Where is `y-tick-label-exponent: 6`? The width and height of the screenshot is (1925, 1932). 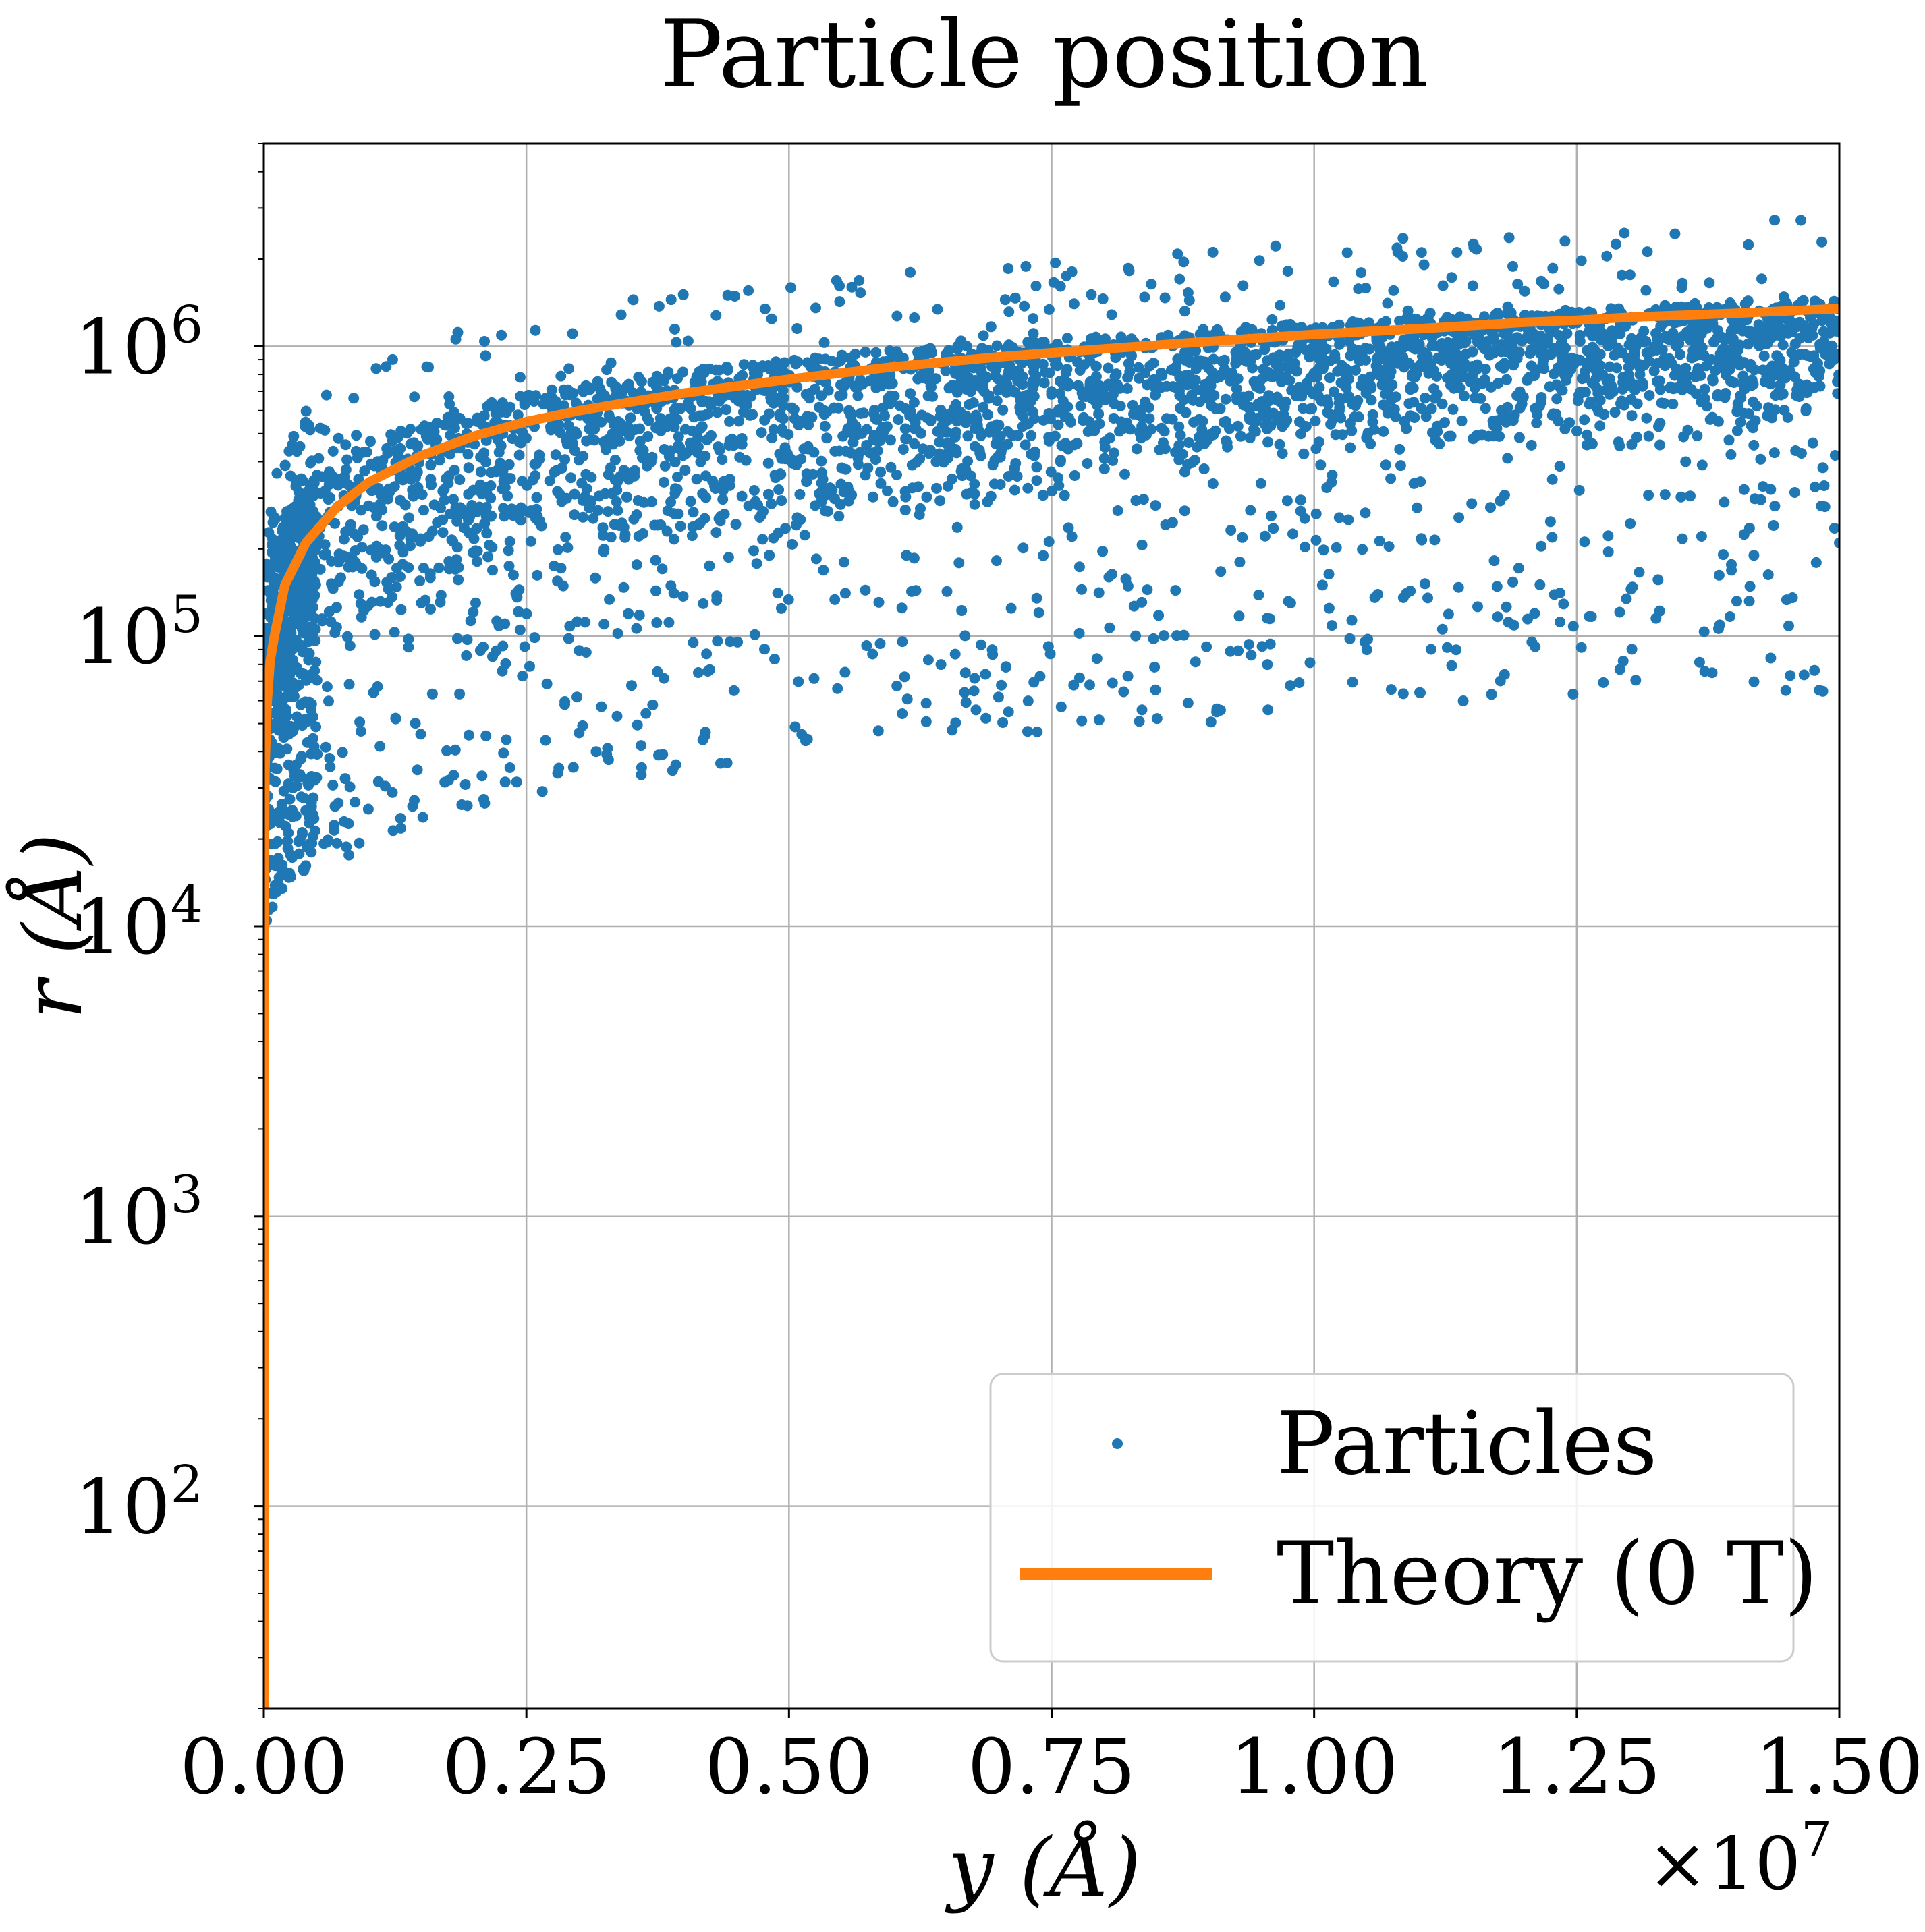
y-tick-label-exponent: 6 is located at coordinates (187, 324).